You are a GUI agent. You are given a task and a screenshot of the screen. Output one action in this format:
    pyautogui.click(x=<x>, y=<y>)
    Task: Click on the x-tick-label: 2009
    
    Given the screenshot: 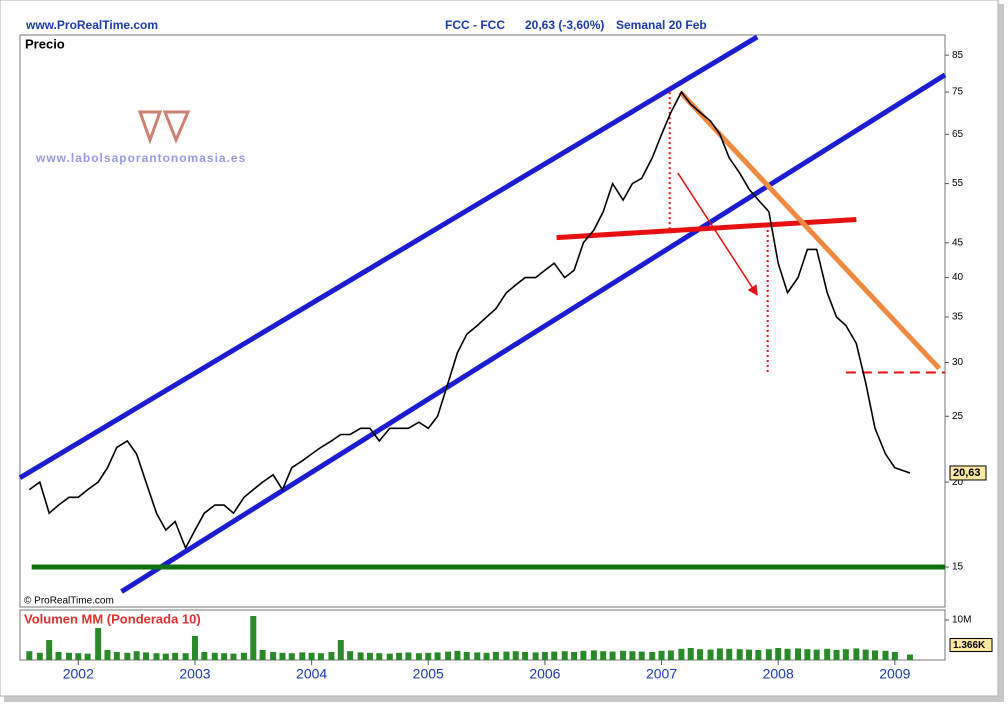 What is the action you would take?
    pyautogui.click(x=894, y=674)
    